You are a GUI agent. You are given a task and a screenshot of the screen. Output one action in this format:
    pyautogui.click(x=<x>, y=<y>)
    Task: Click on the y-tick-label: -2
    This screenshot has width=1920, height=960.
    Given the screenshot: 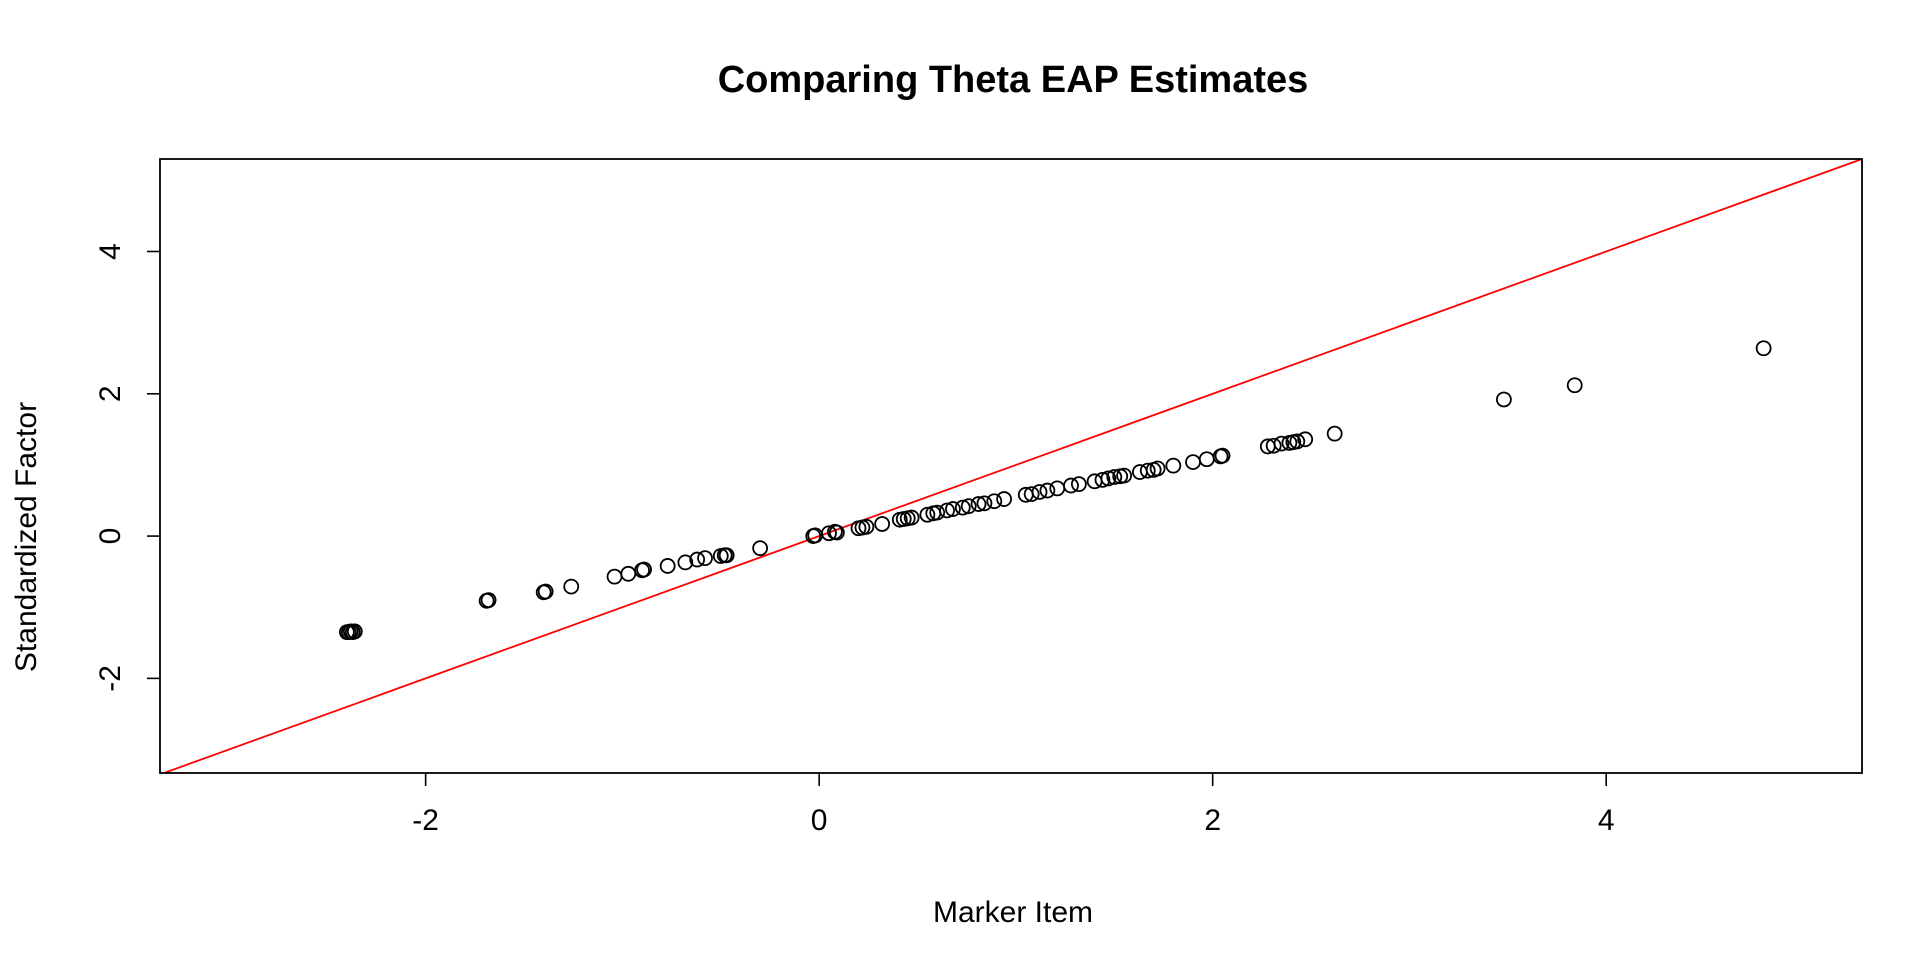 What is the action you would take?
    pyautogui.click(x=110, y=678)
    